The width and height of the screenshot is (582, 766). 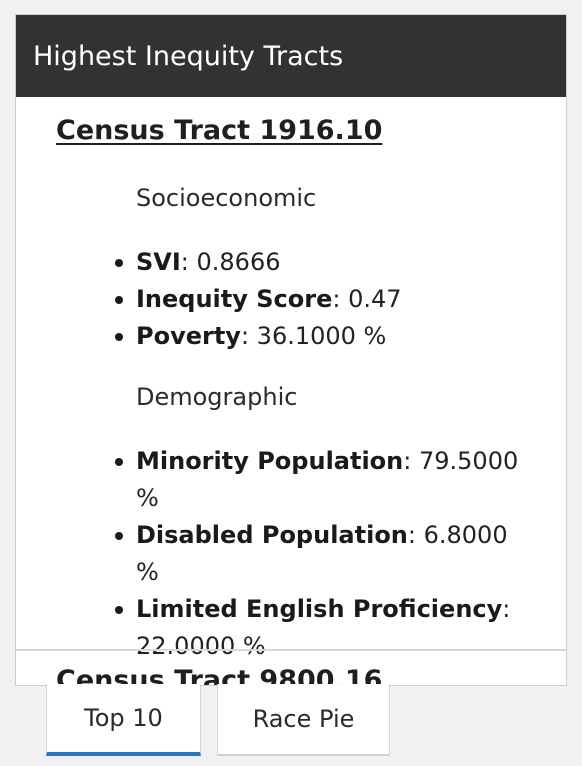 I want to click on attr-label: Minority Population, so click(x=270, y=461).